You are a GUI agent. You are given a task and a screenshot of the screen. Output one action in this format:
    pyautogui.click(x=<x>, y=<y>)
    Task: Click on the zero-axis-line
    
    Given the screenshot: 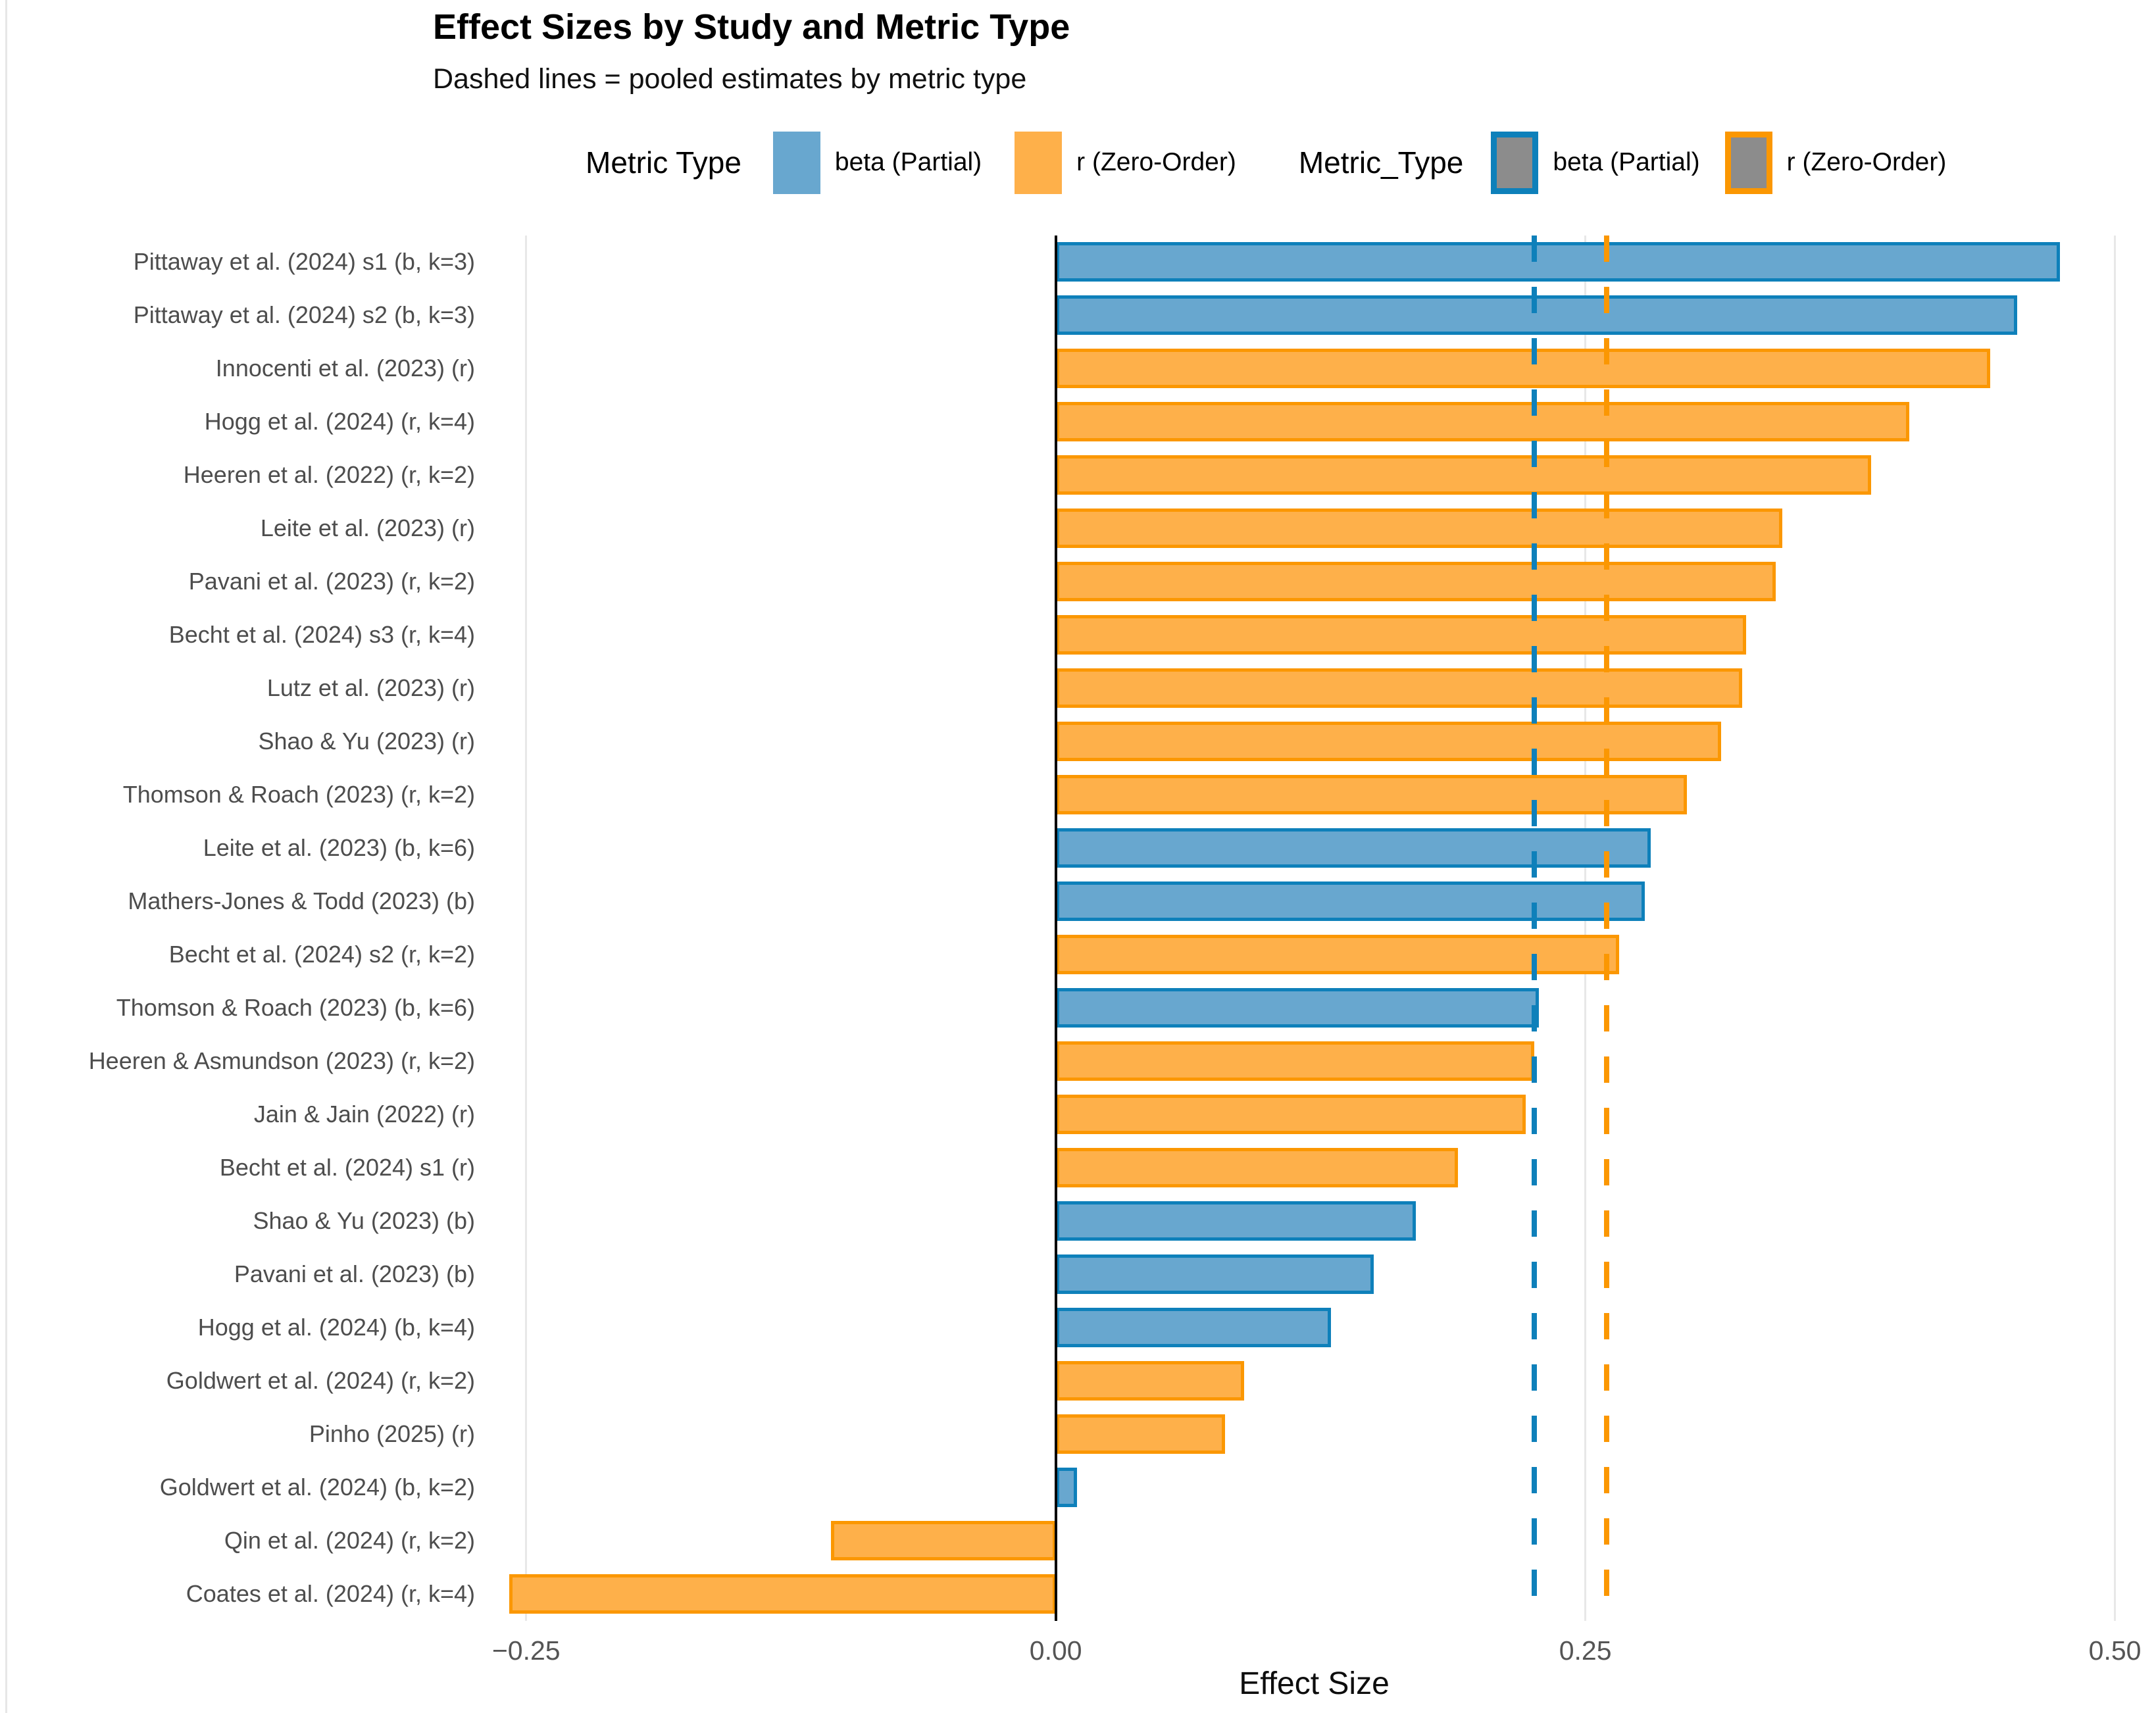 What is the action you would take?
    pyautogui.click(x=1055, y=928)
    